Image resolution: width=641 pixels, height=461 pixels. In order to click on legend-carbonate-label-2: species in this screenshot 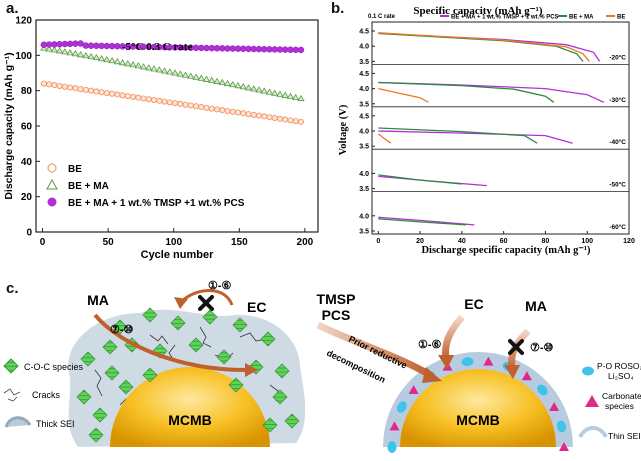, I will do `click(619, 406)`.